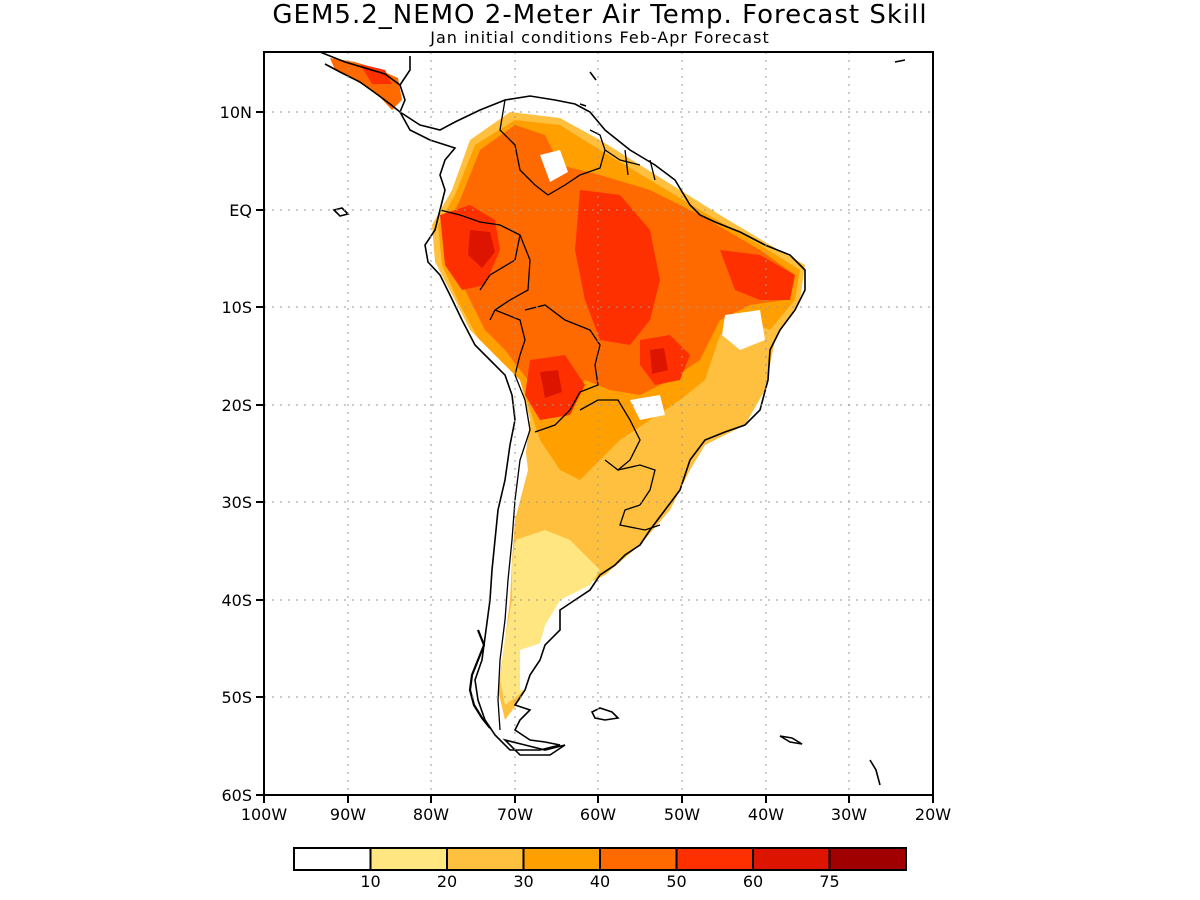  I want to click on lon-tick-label: 30W, so click(849, 814).